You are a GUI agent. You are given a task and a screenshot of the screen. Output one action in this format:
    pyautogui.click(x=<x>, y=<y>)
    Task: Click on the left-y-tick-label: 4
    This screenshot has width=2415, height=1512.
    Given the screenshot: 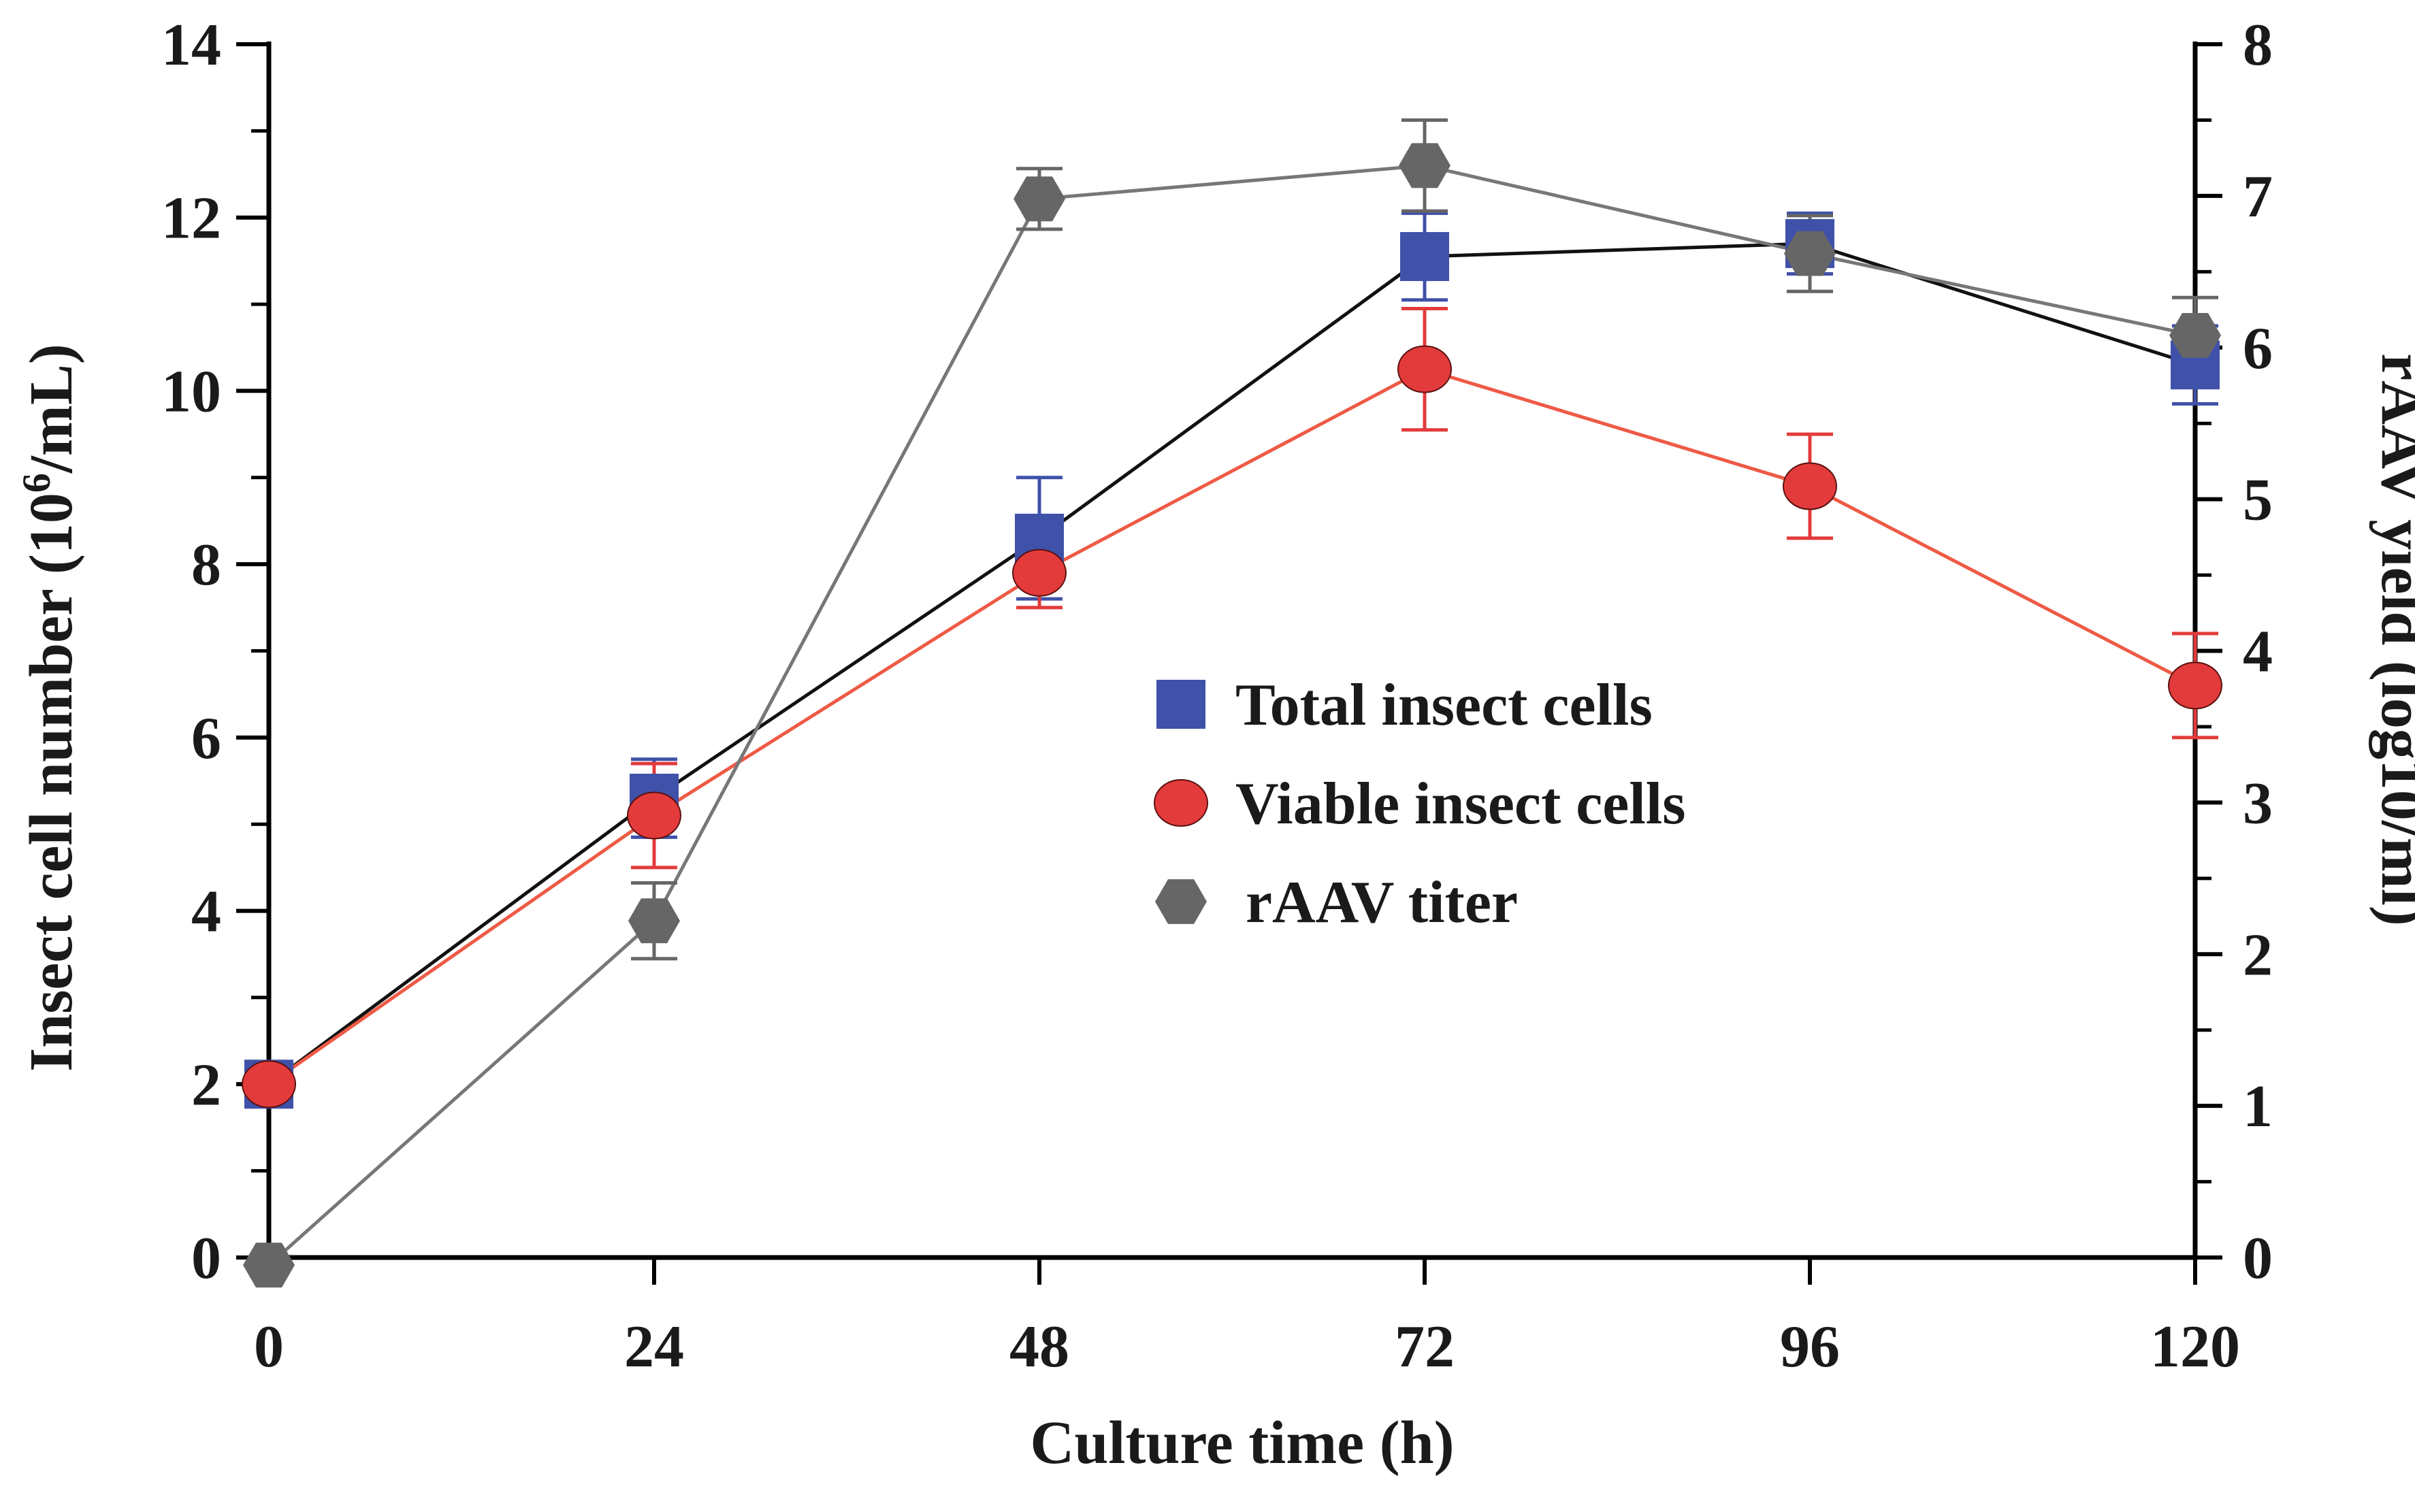 What is the action you would take?
    pyautogui.click(x=206, y=912)
    